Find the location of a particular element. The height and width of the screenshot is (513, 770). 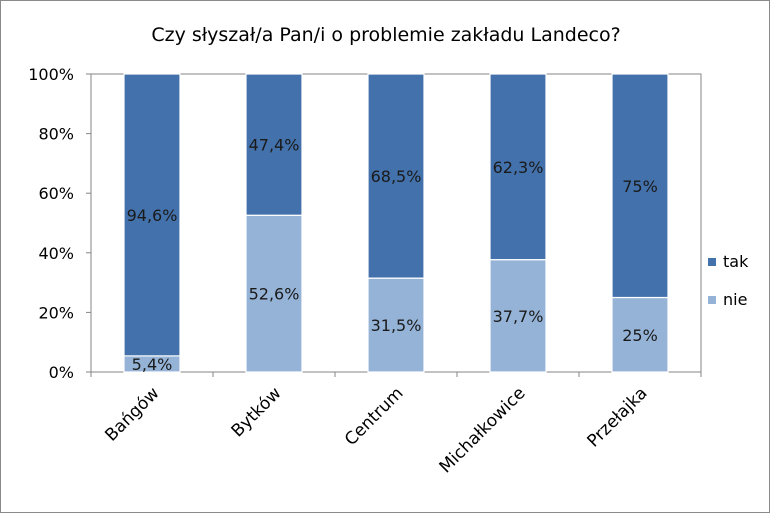

y-tick-label: 0% is located at coordinates (61, 372).